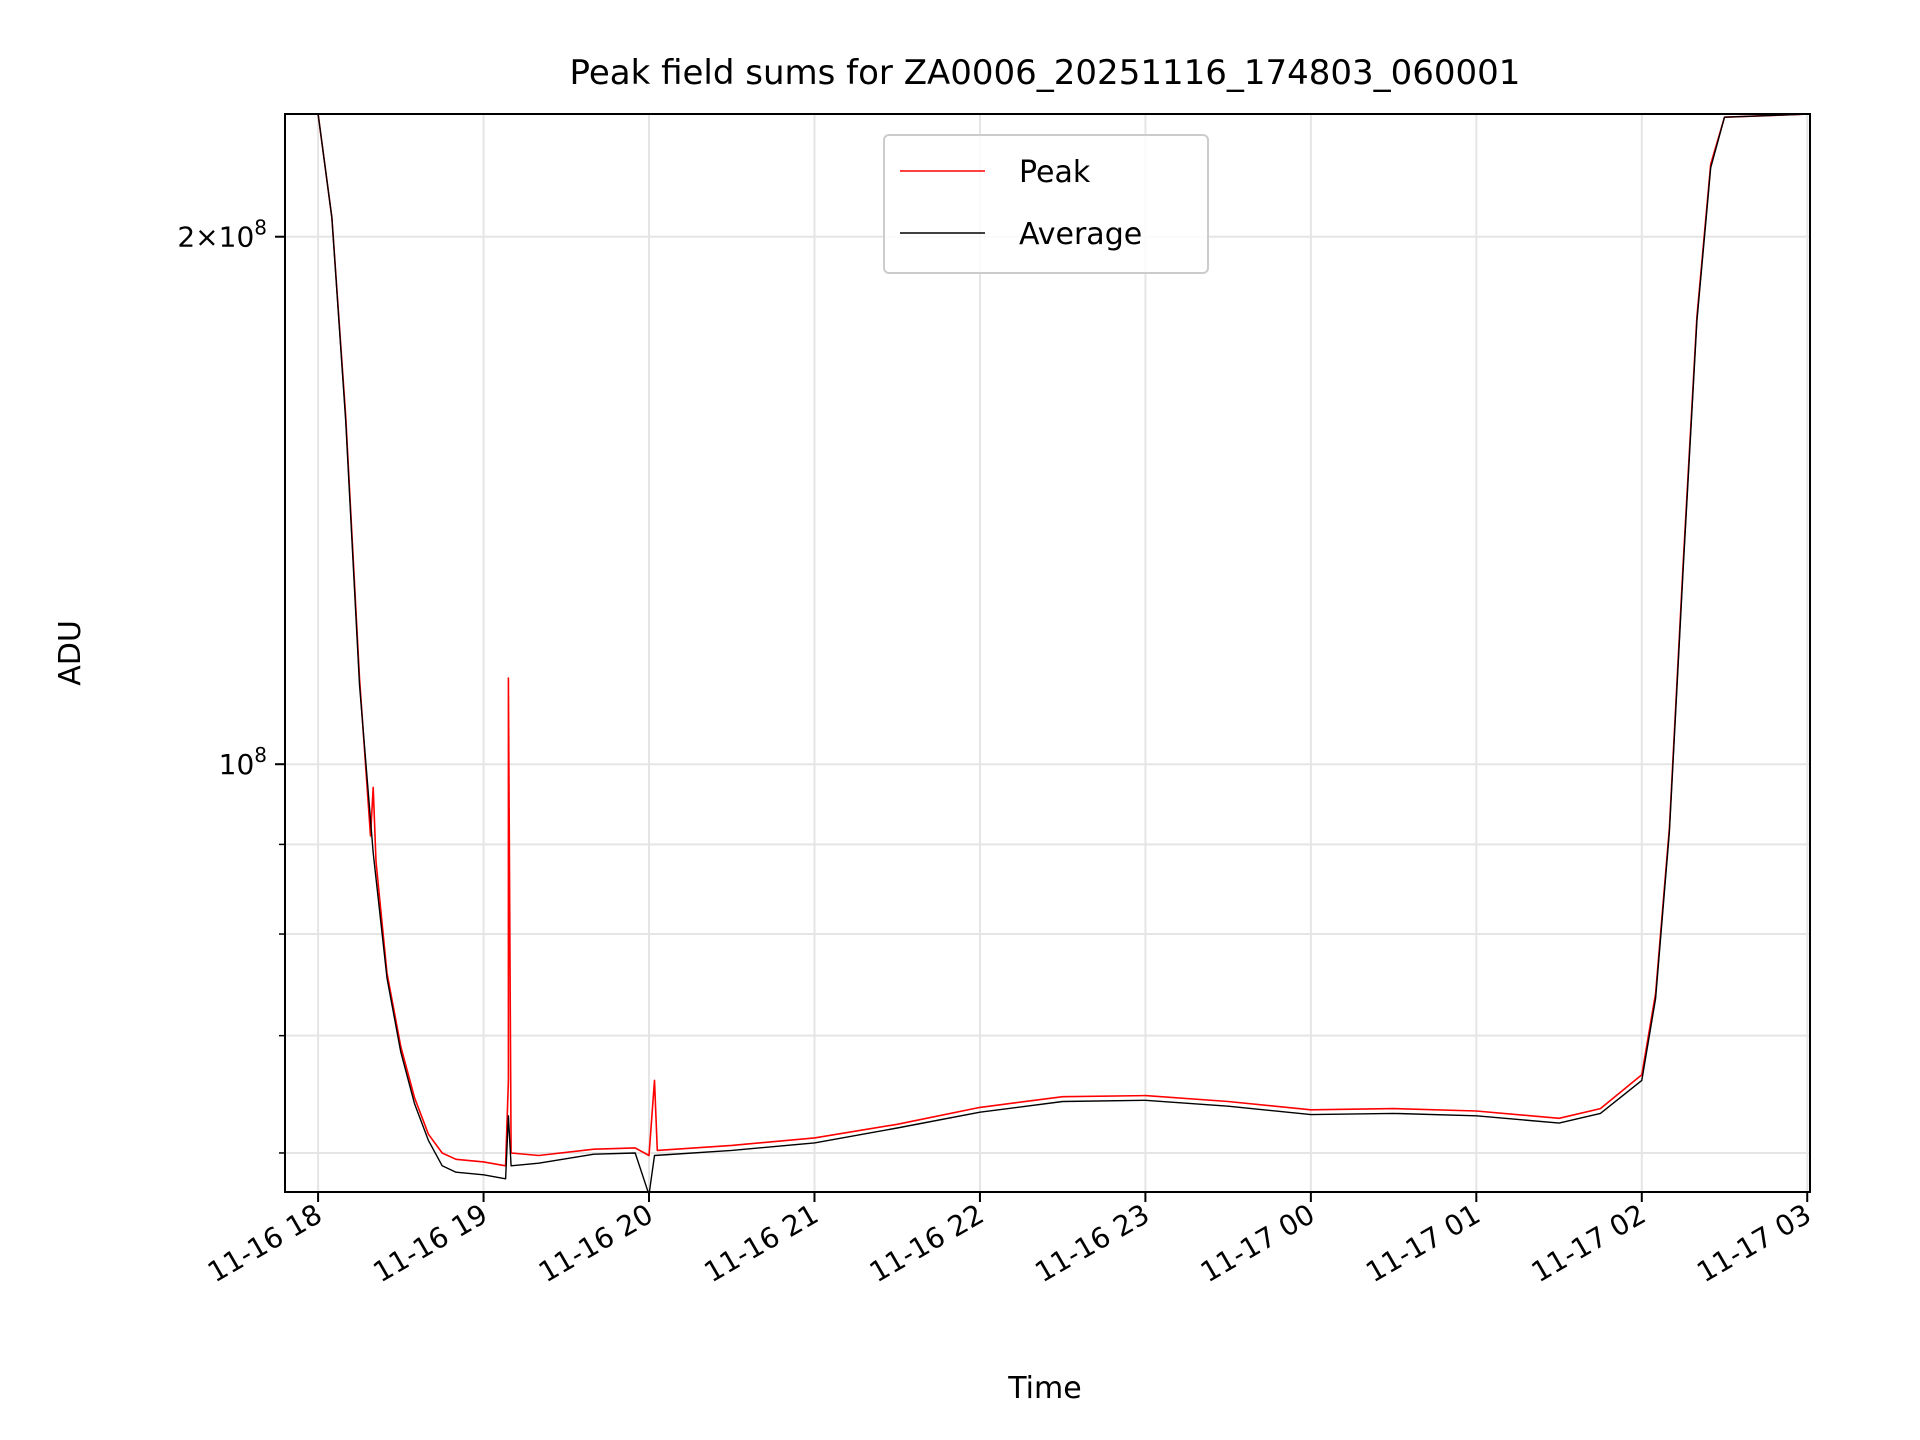 The width and height of the screenshot is (1920, 1440). I want to click on legend-label-peak: Peak, so click(1055, 172).